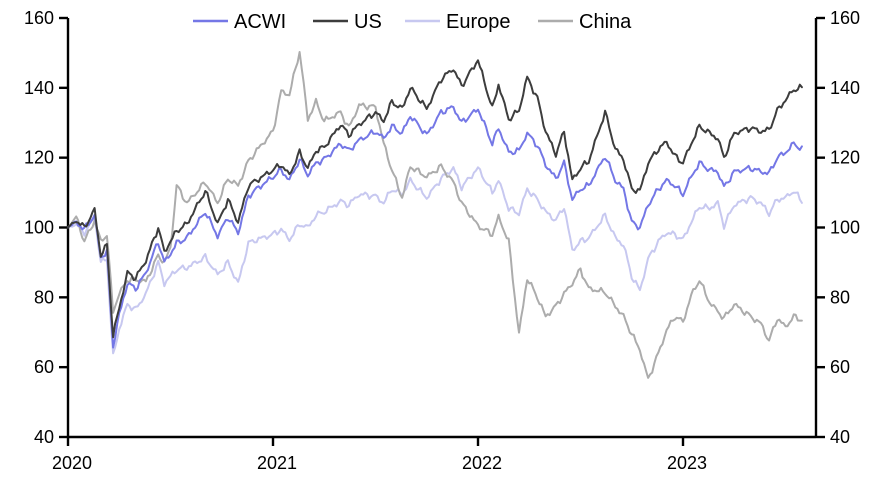 The height and width of the screenshot is (480, 889). What do you see at coordinates (845, 158) in the screenshot?
I see `y-tick-label-right: 120` at bounding box center [845, 158].